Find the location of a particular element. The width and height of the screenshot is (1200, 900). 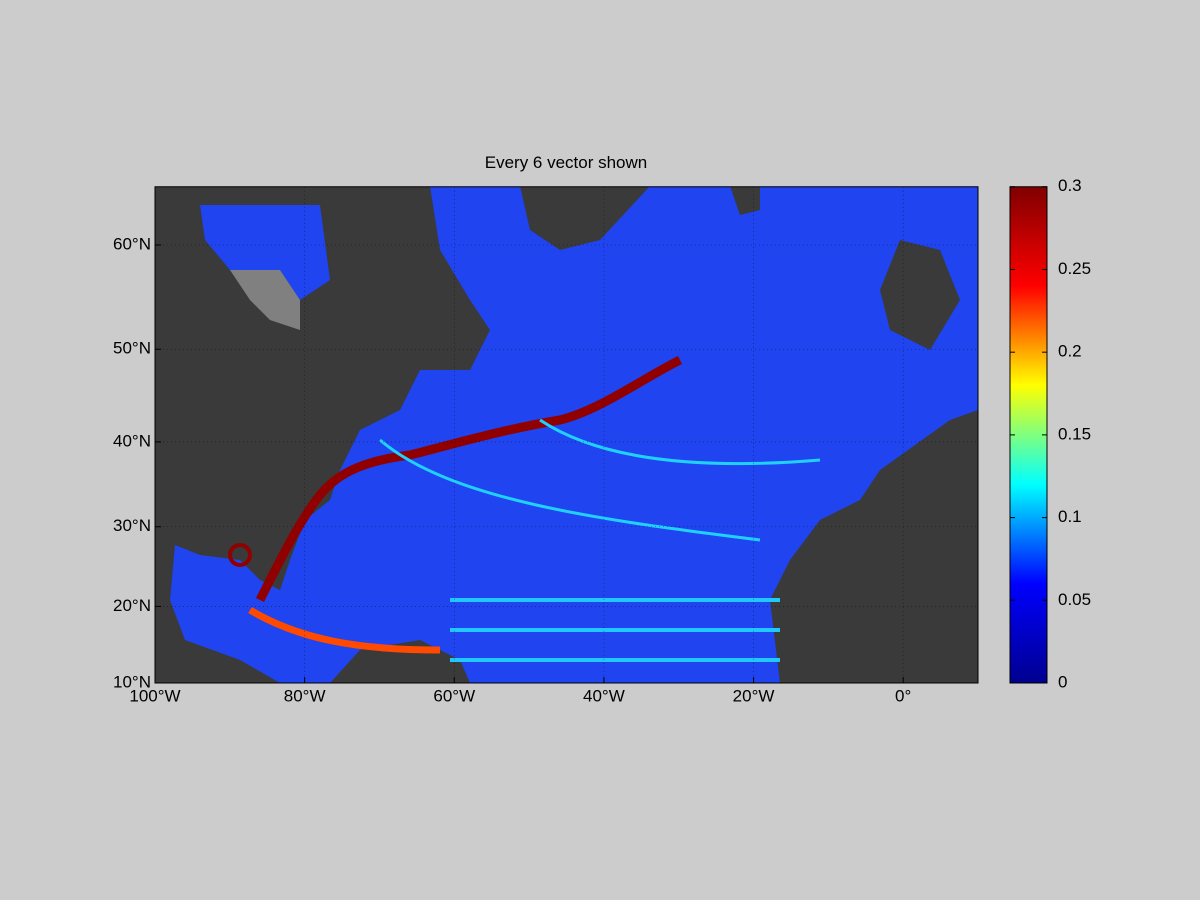

x-tick-label: 0° is located at coordinates (903, 695).